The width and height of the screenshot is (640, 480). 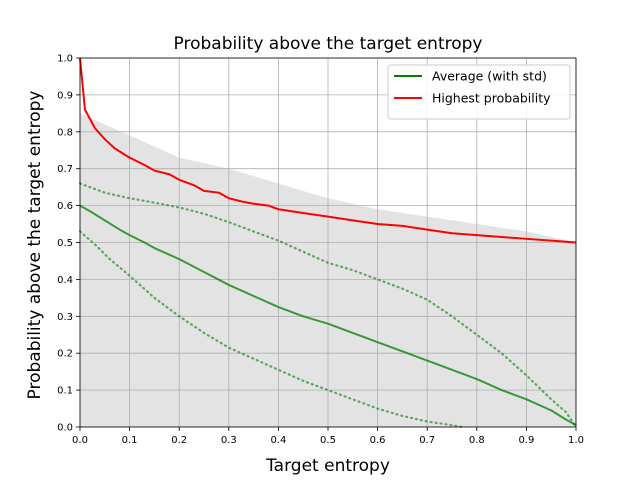 What do you see at coordinates (378, 440) in the screenshot?
I see `x-tick-label: 0.6` at bounding box center [378, 440].